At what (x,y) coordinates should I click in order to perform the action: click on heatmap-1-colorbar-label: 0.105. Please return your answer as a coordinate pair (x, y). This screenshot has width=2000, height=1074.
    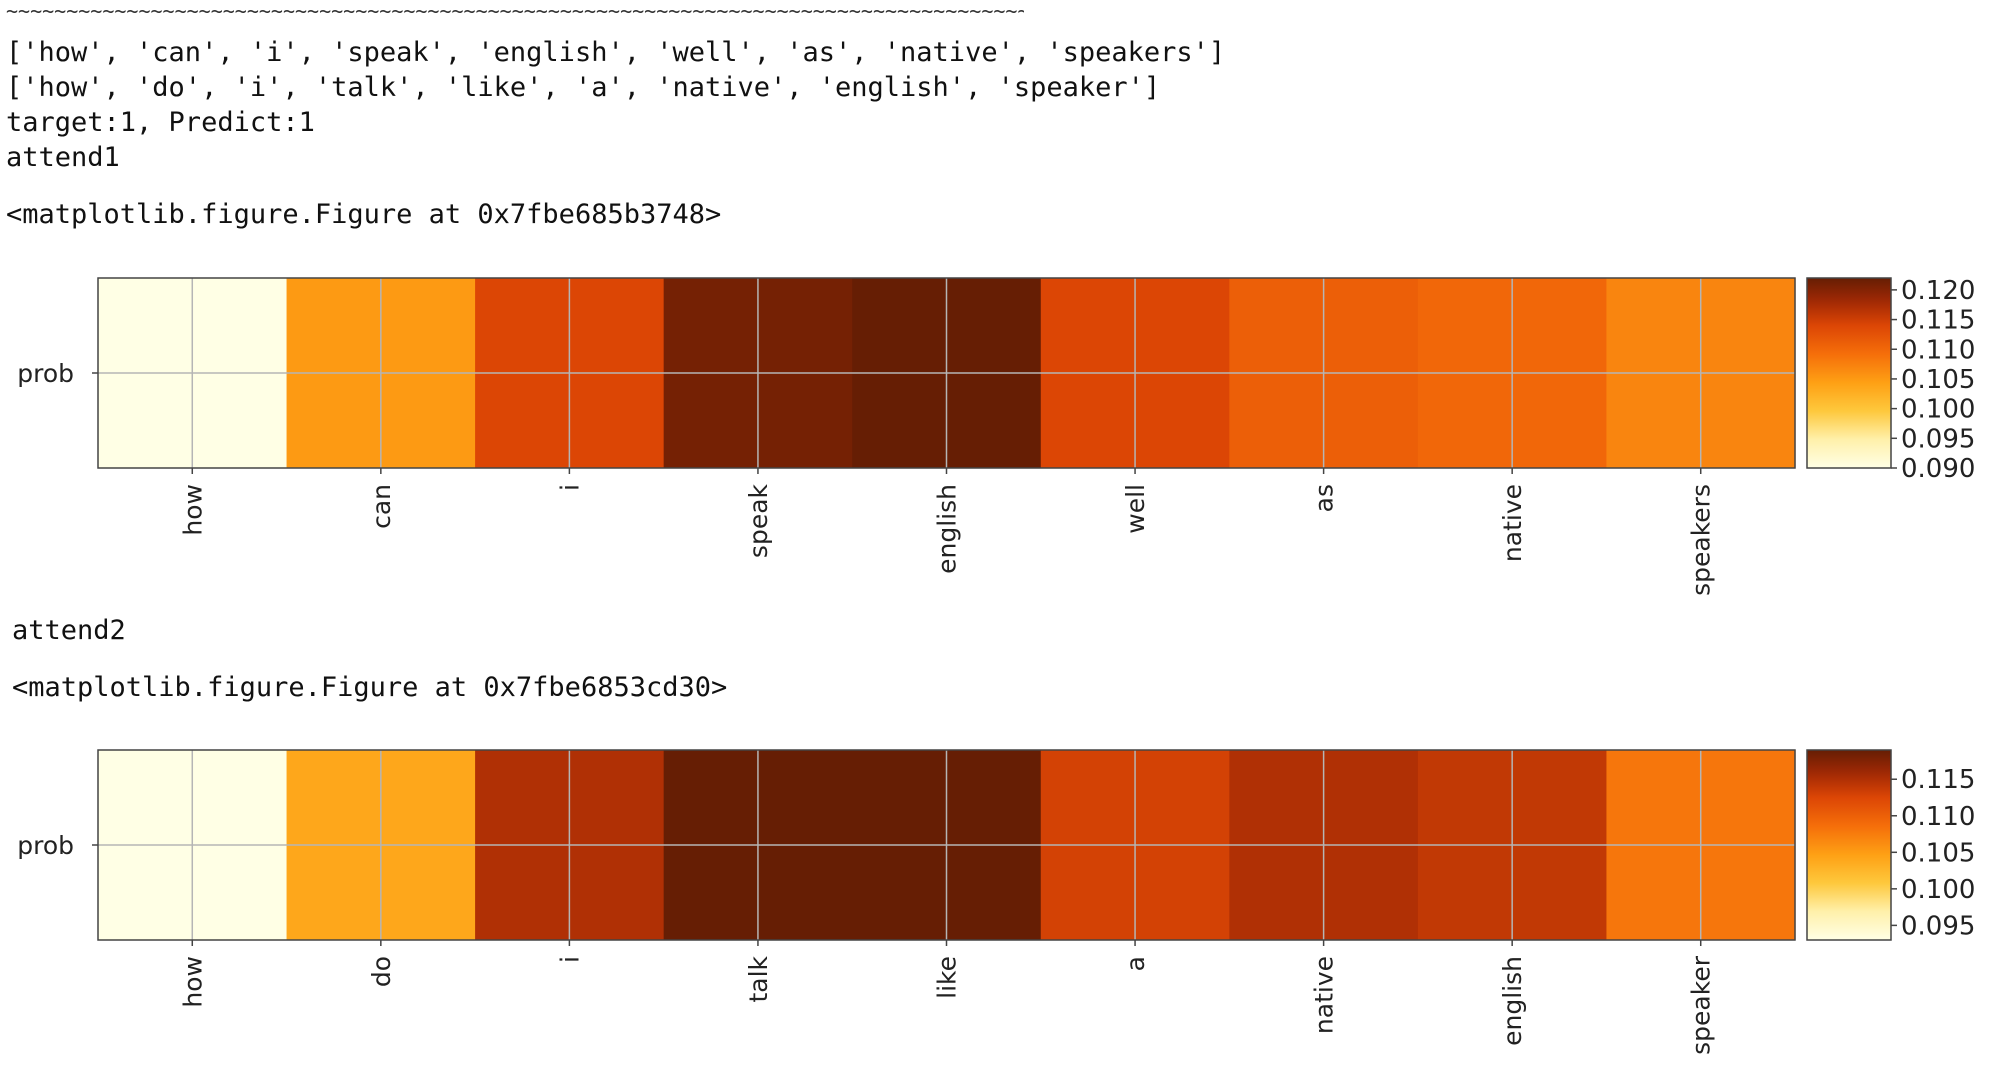
    Looking at the image, I should click on (1938, 380).